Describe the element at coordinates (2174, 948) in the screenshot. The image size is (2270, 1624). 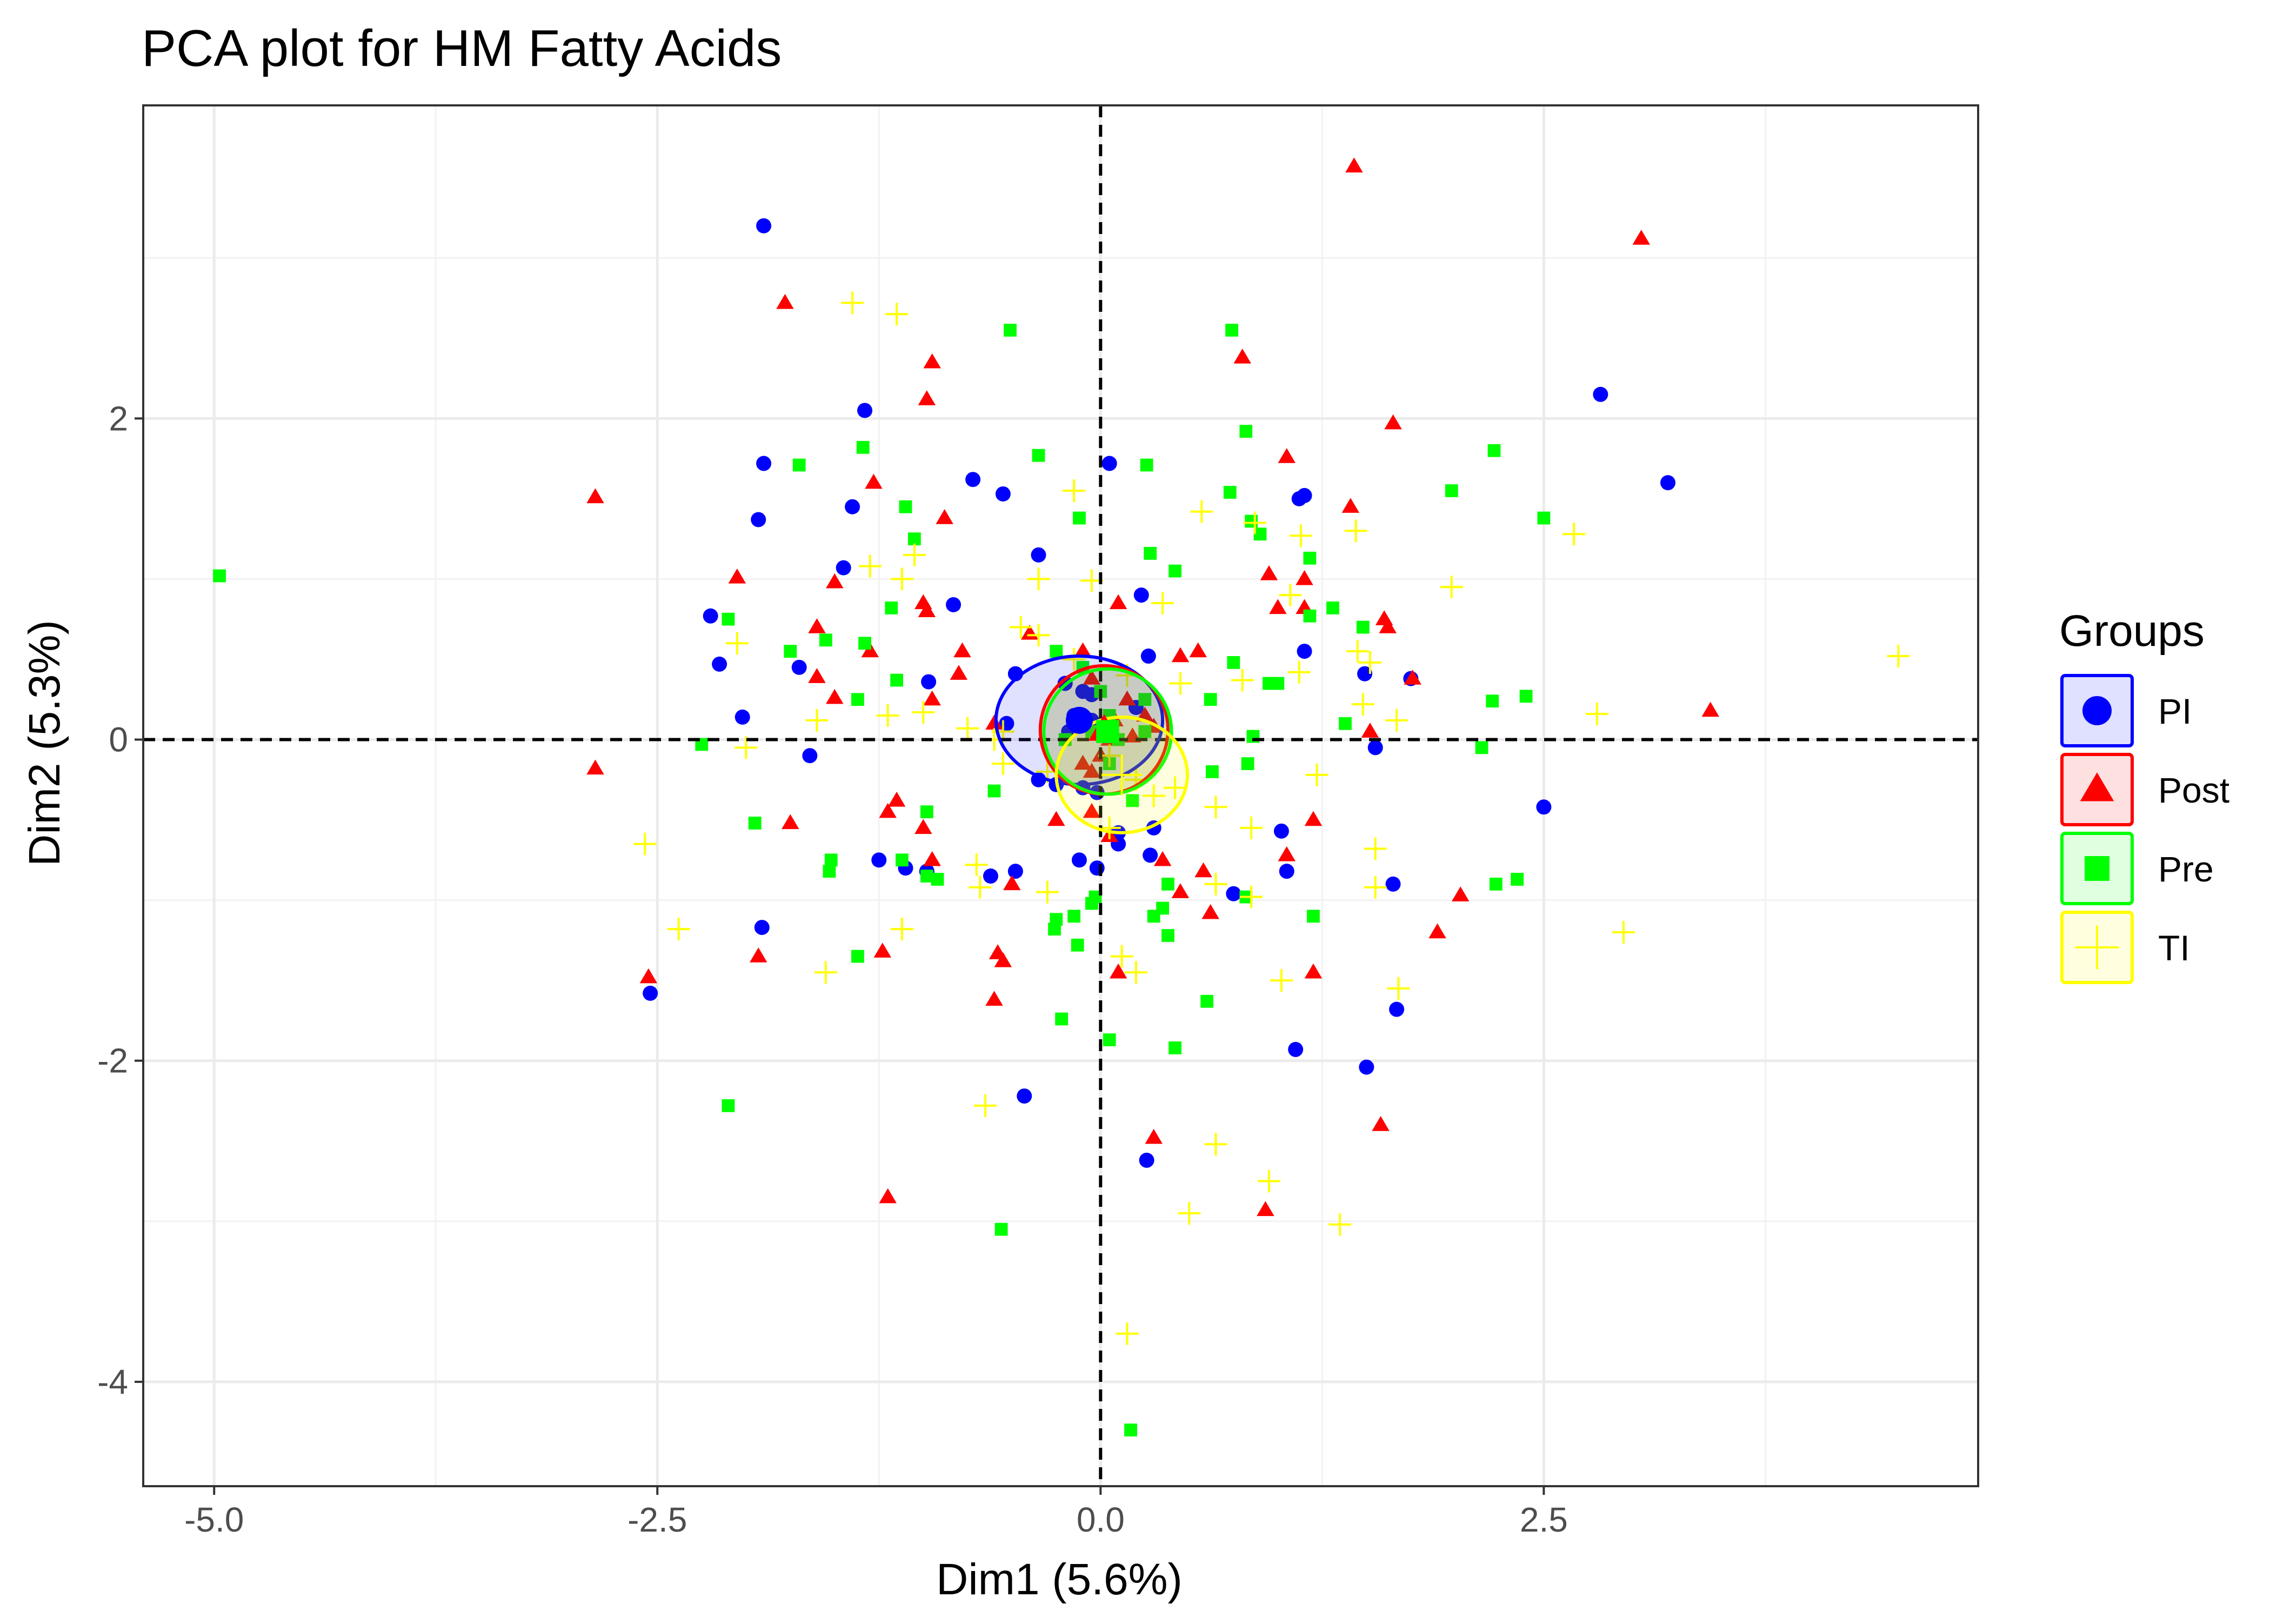
I see `legend-label-ti: TI` at that location.